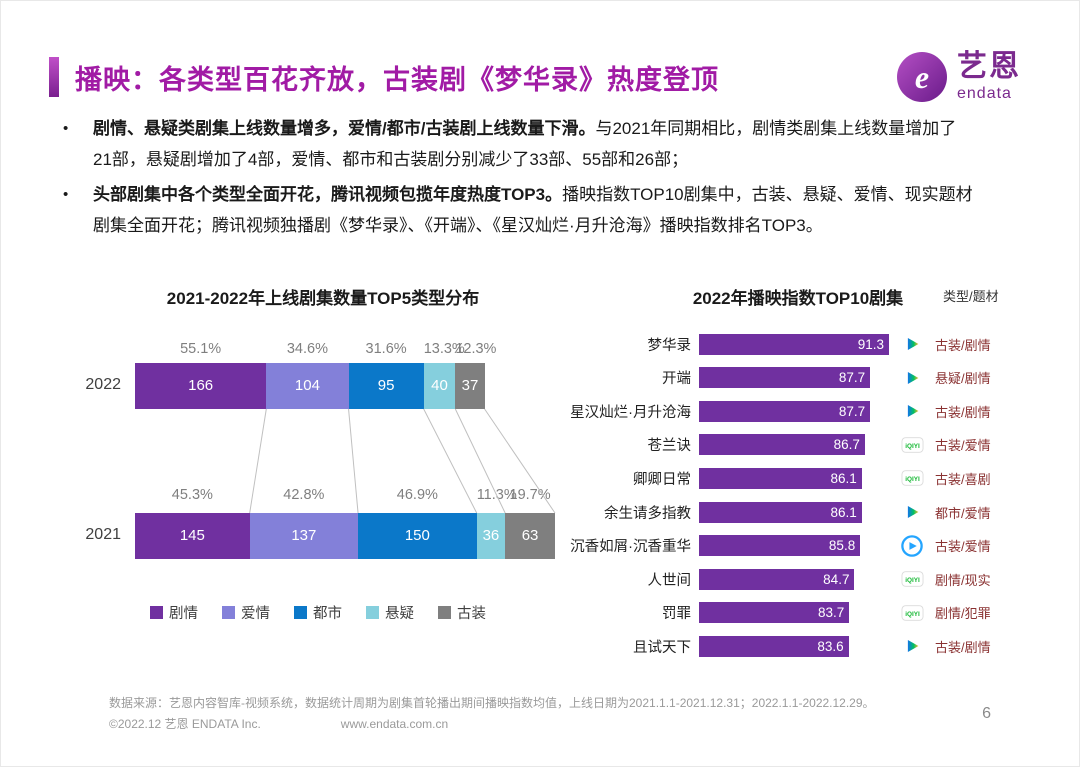 This screenshot has height=767, width=1080. I want to click on rank-row: 梦华录 91.3 古装/剧情, so click(808, 344).